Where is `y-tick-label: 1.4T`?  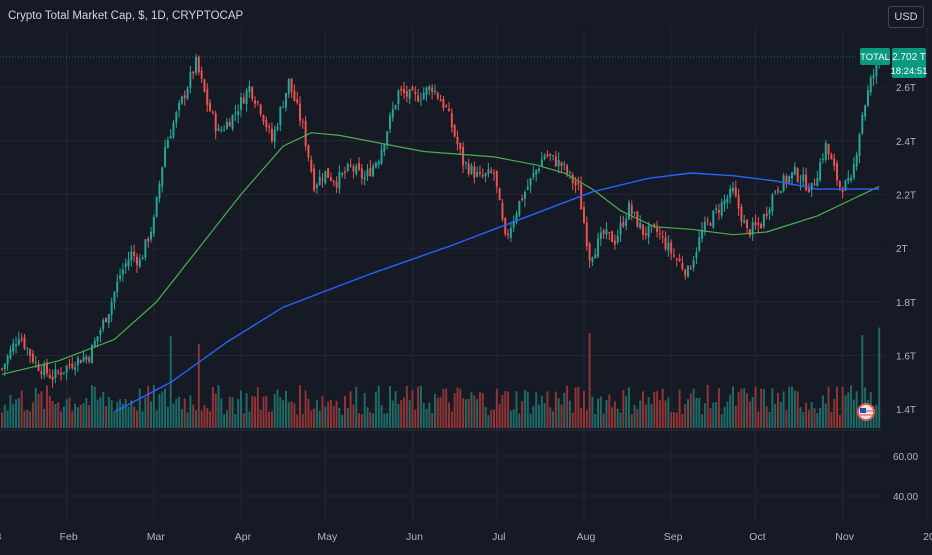 y-tick-label: 1.4T is located at coordinates (906, 410).